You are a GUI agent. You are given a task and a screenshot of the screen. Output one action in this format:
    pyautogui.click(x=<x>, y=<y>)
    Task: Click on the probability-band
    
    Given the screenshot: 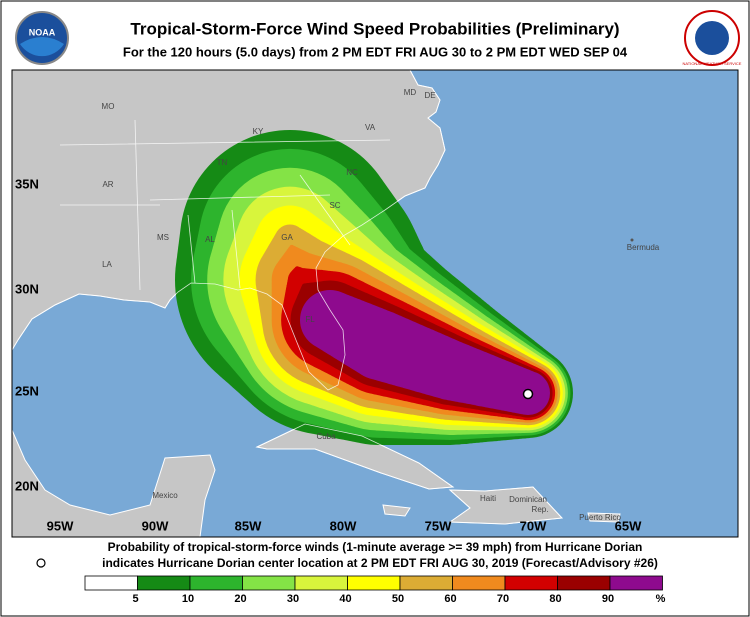 What is the action you would take?
    pyautogui.click(x=425, y=352)
    